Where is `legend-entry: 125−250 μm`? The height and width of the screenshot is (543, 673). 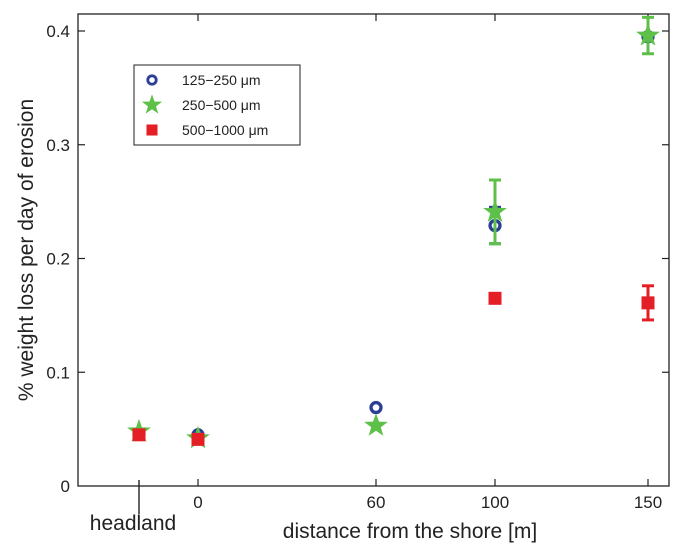 legend-entry: 125−250 μm is located at coordinates (221, 80).